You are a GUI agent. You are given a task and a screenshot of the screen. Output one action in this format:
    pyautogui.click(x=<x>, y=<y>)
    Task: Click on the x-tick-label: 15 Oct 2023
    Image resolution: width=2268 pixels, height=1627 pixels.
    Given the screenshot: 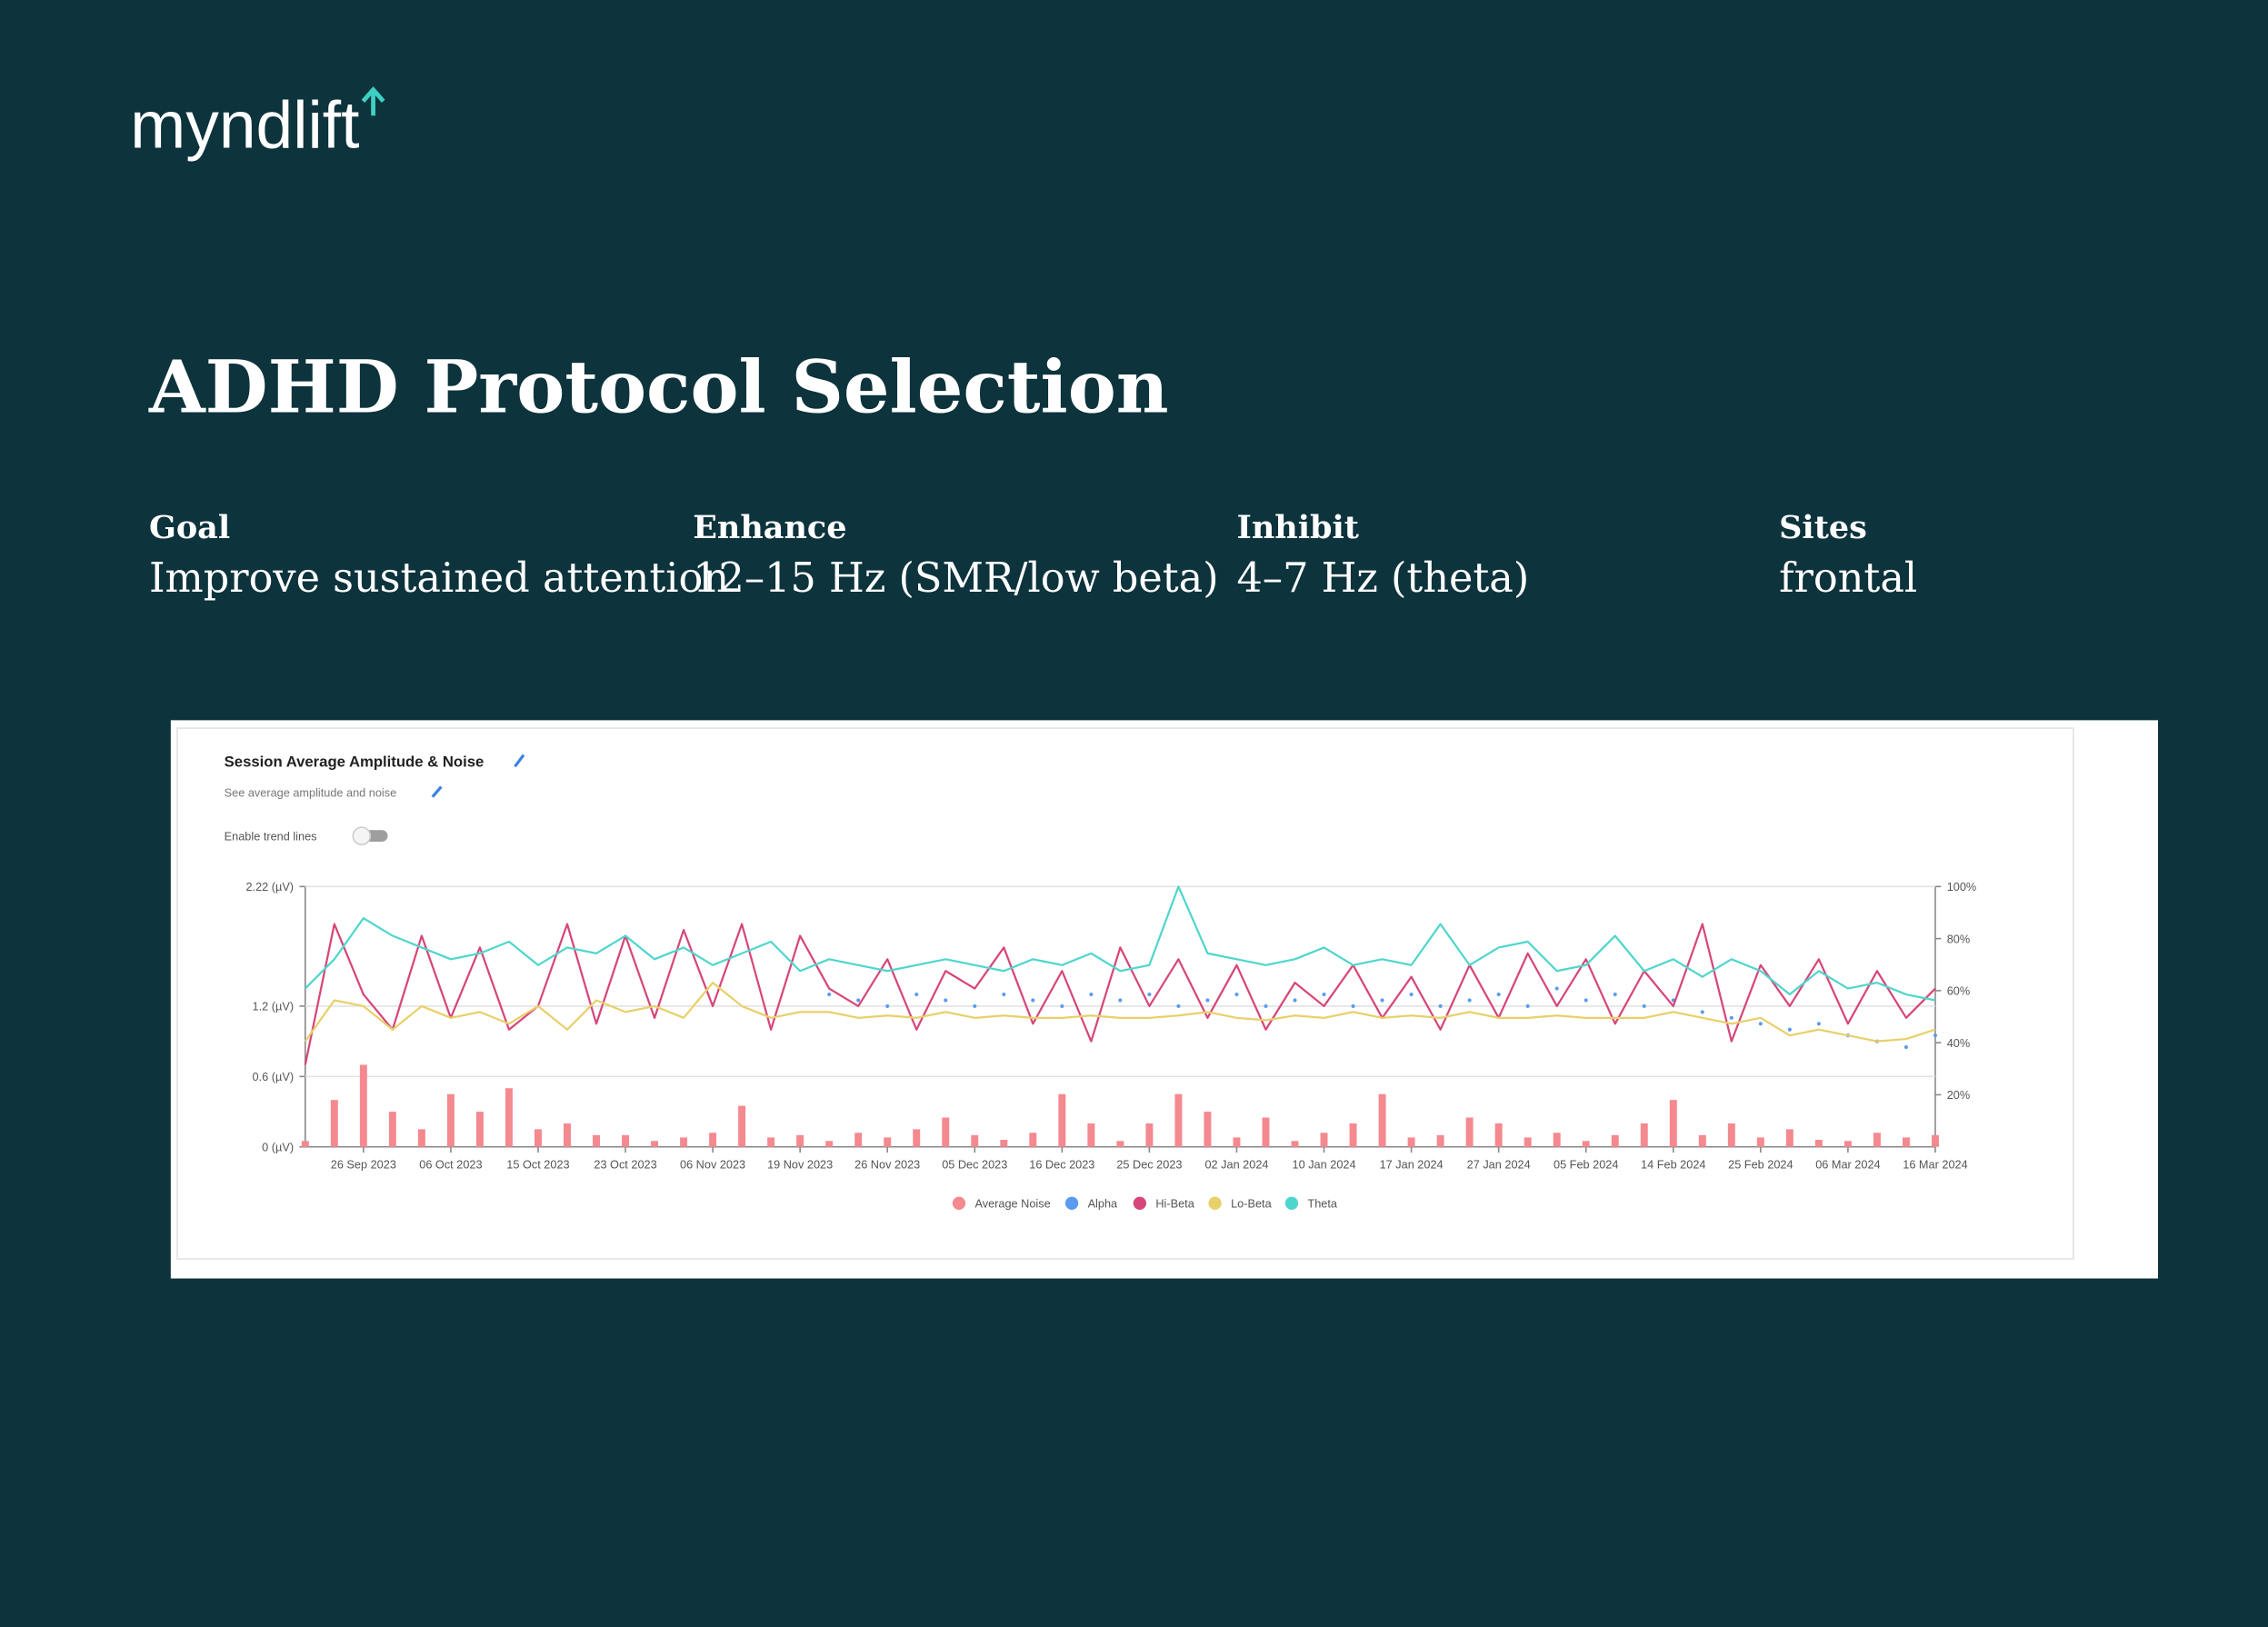 What is the action you would take?
    pyautogui.click(x=537, y=1165)
    